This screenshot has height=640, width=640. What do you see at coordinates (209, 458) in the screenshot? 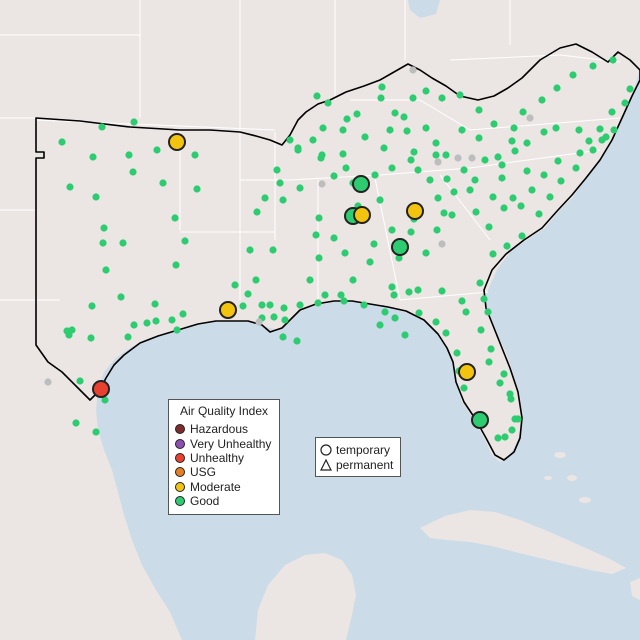
I see `aqi-legend-item-unhealthy: Unhealthy` at bounding box center [209, 458].